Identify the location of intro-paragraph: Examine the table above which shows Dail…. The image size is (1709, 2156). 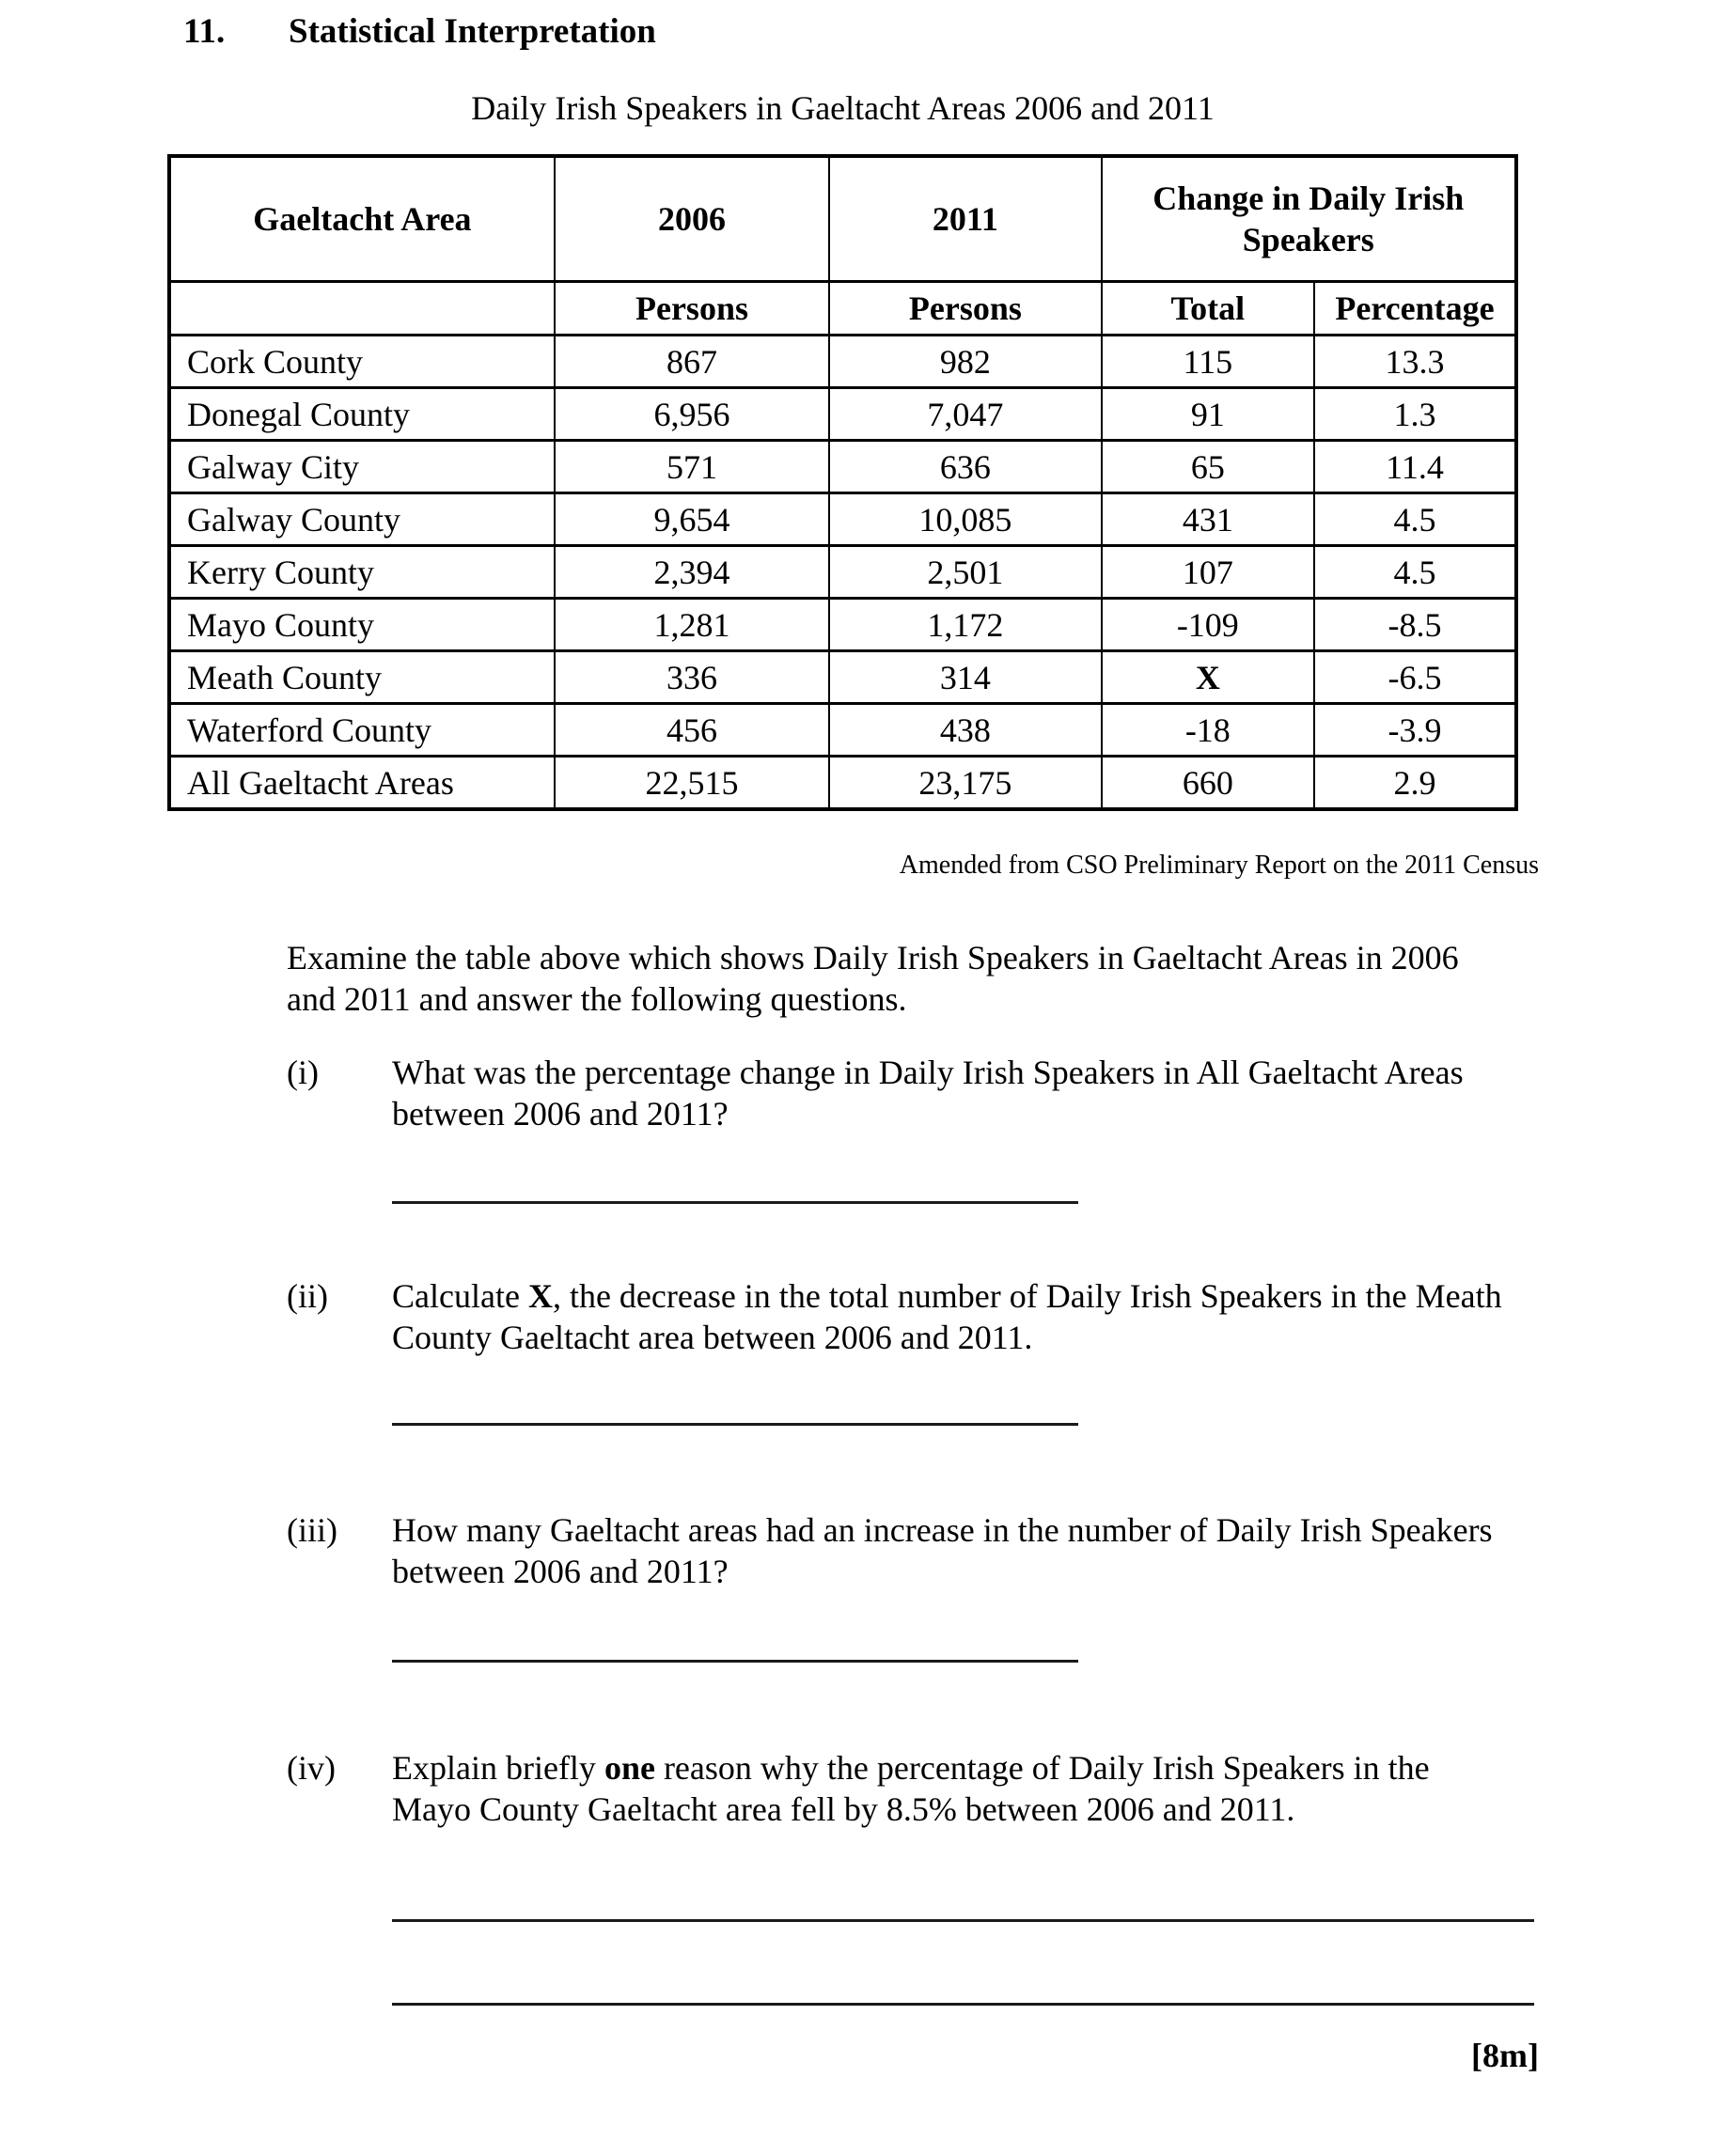
(873, 979).